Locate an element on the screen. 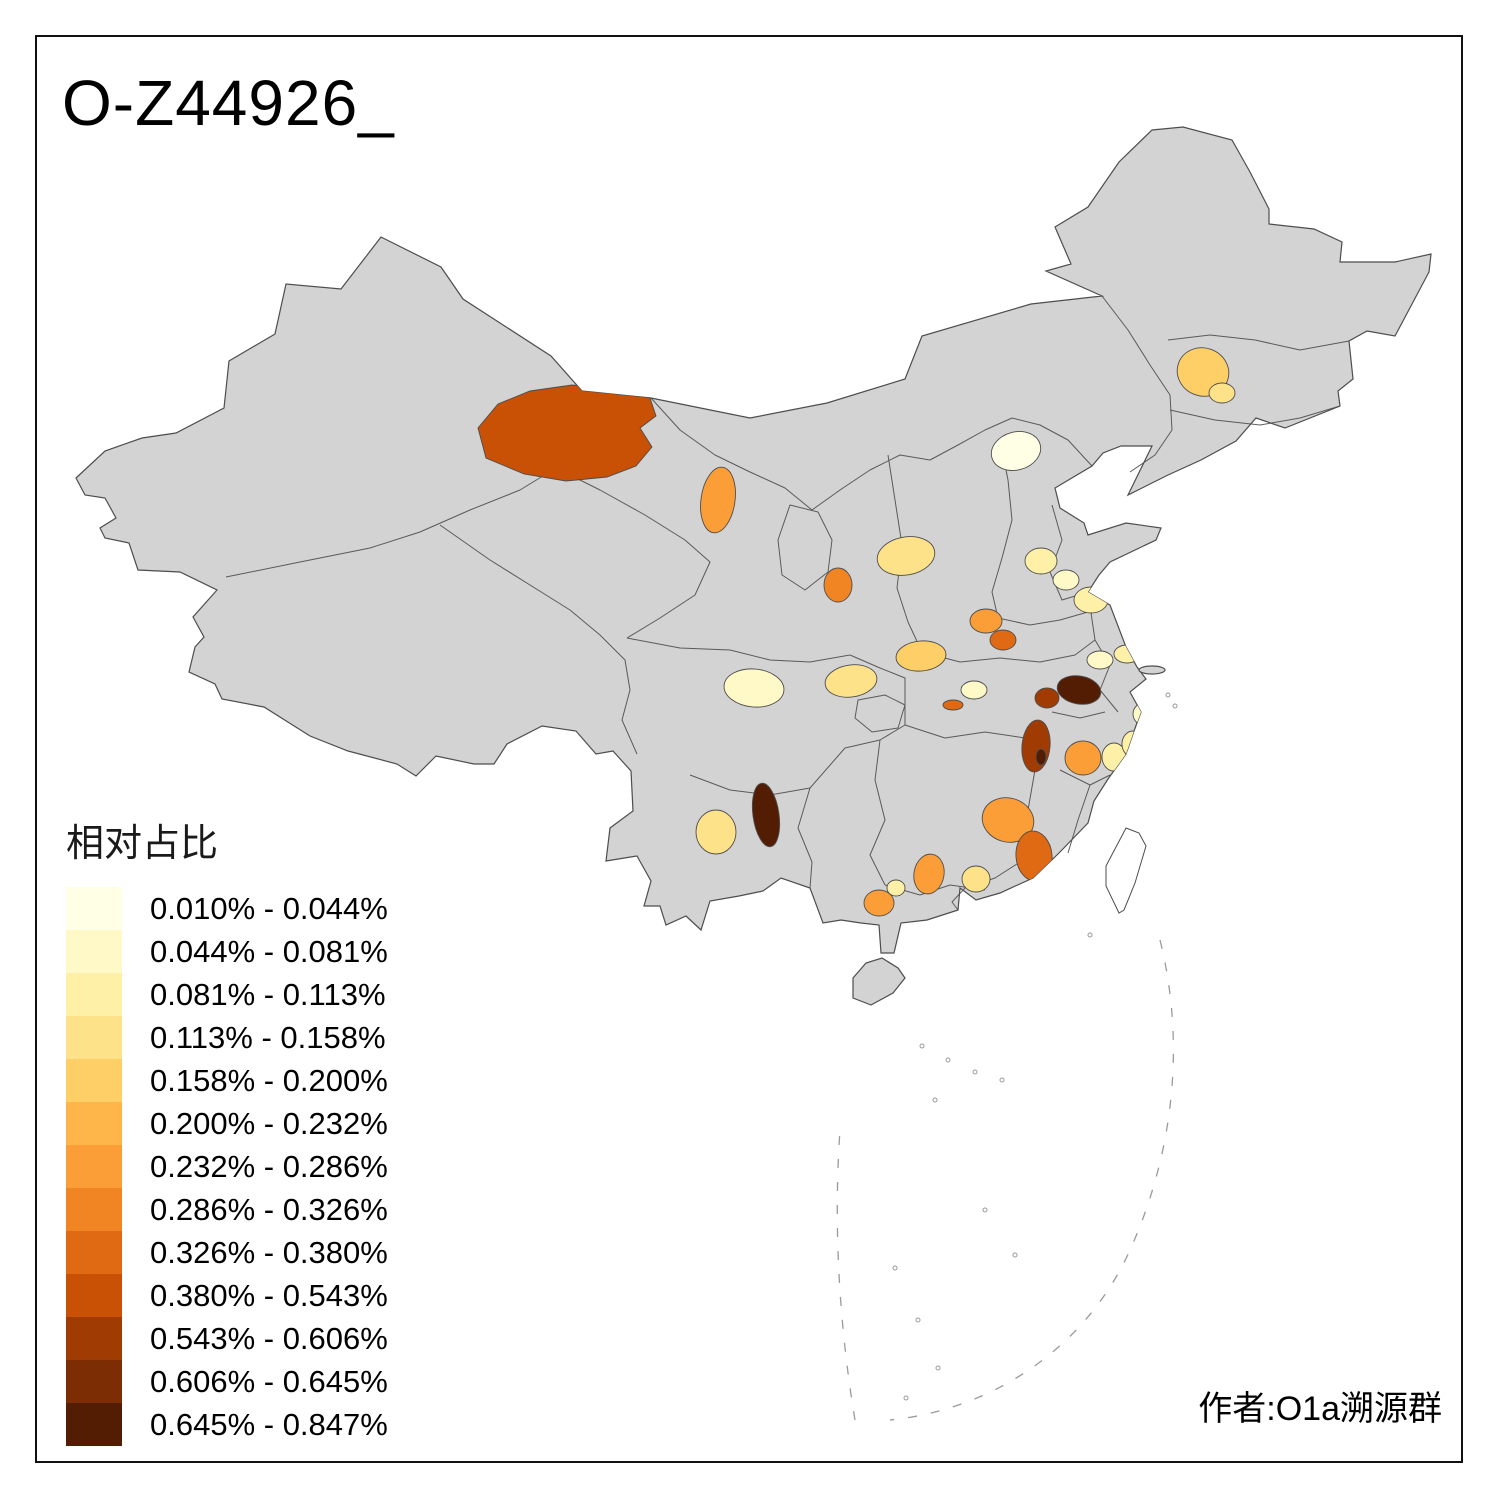 This screenshot has height=1500, width=1500. islet-marks is located at coordinates (1035, 1046).